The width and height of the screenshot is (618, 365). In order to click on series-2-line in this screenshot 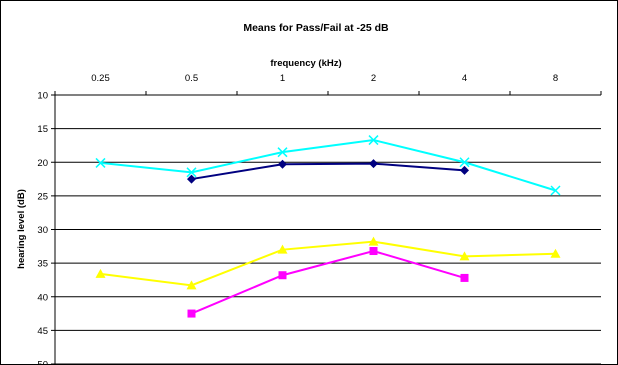, I will do `click(328, 171)`.